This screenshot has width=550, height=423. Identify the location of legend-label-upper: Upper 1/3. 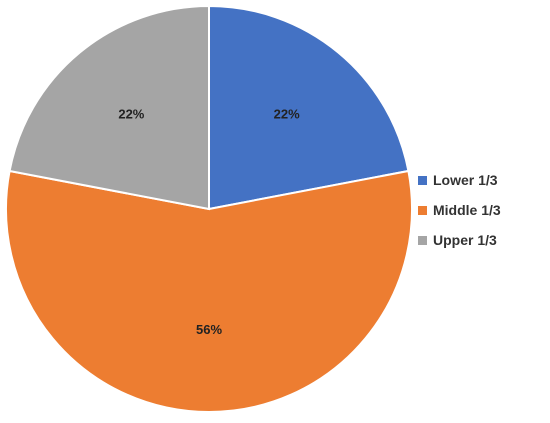
(465, 240).